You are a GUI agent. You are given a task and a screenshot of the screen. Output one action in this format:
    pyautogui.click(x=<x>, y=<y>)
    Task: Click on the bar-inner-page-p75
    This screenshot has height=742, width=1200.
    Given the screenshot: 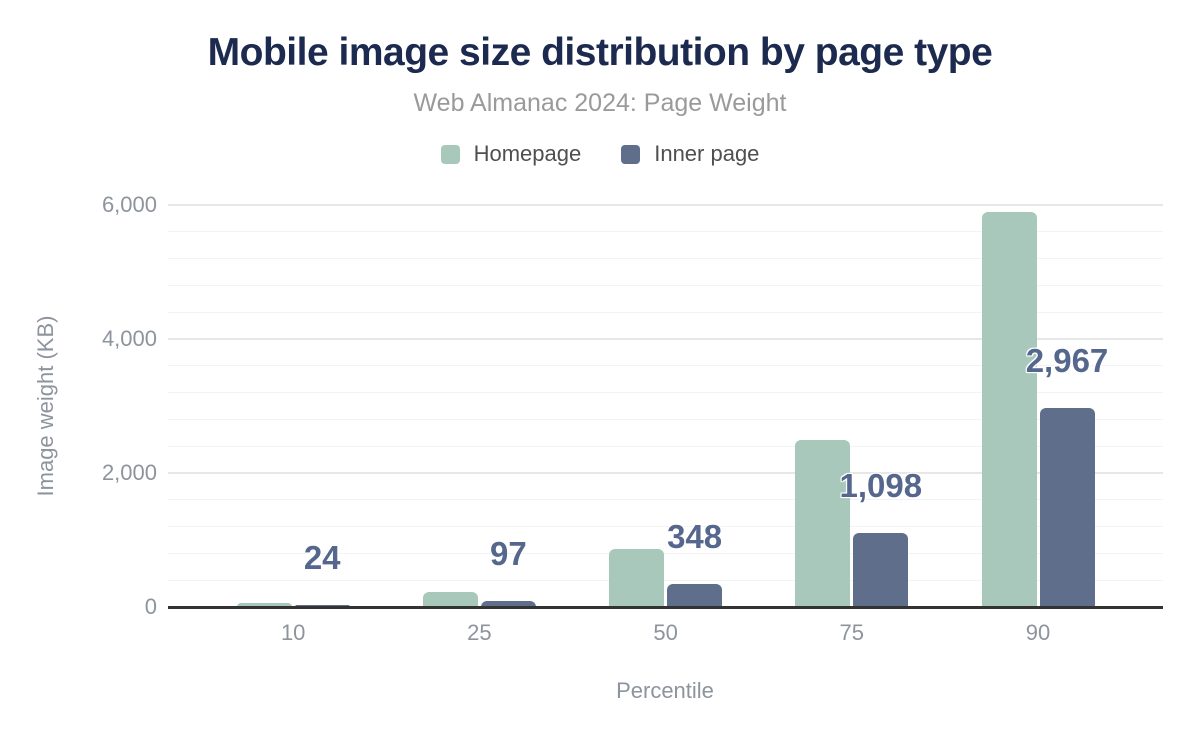 What is the action you would take?
    pyautogui.click(x=881, y=570)
    